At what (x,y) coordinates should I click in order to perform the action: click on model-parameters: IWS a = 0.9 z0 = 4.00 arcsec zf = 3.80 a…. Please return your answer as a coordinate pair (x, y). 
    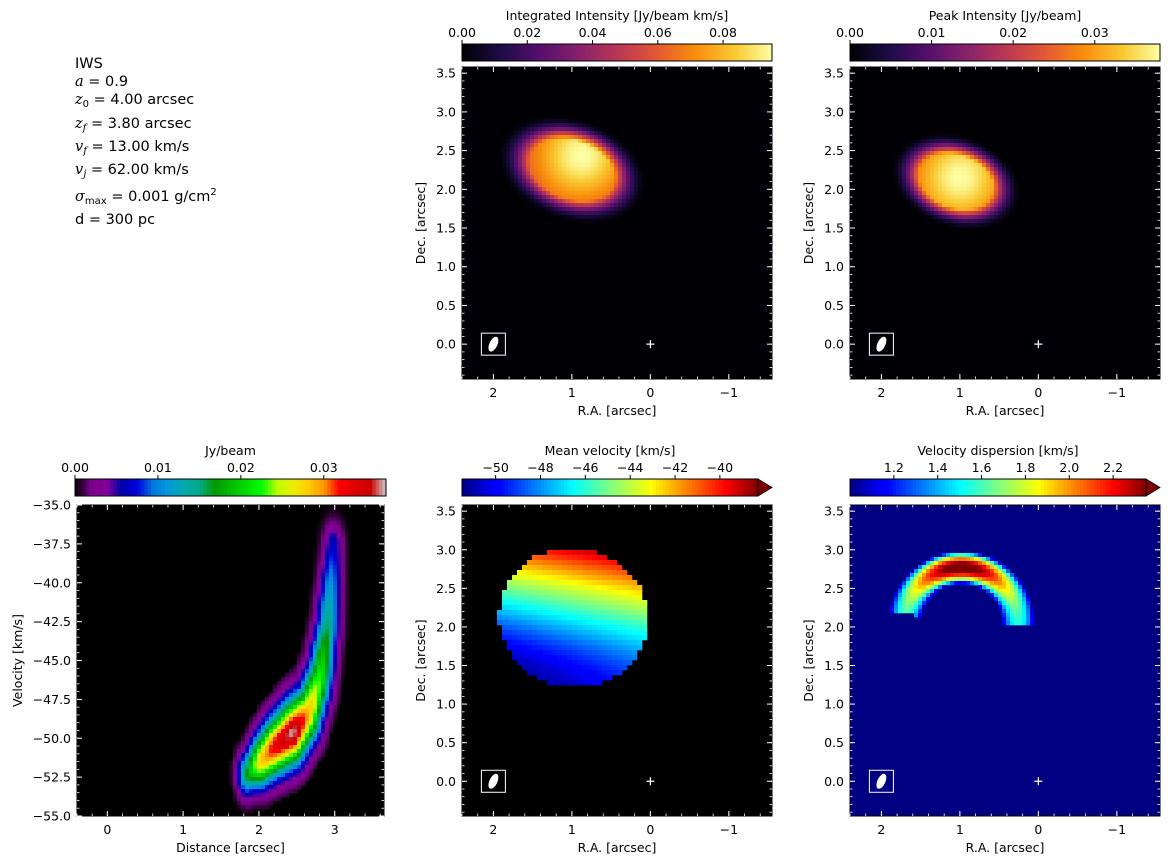
    Looking at the image, I should click on (146, 142).